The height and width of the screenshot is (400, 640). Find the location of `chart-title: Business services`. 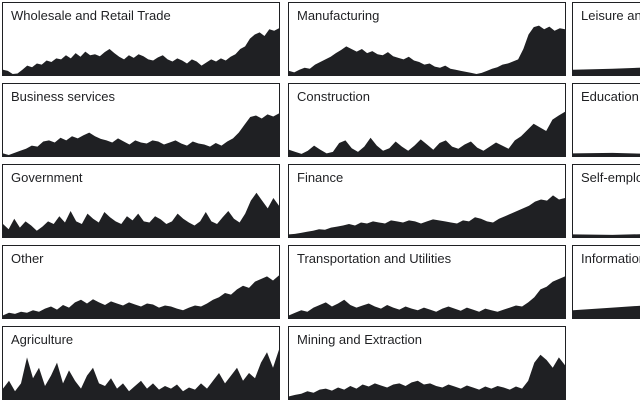

chart-title: Business services is located at coordinates (63, 96).